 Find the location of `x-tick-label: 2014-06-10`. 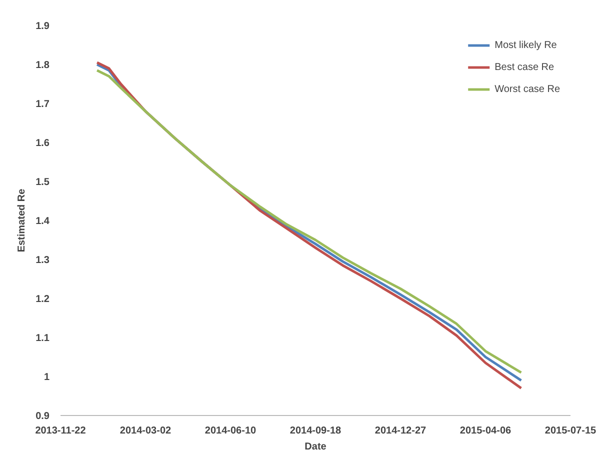

x-tick-label: 2014-06-10 is located at coordinates (230, 431).